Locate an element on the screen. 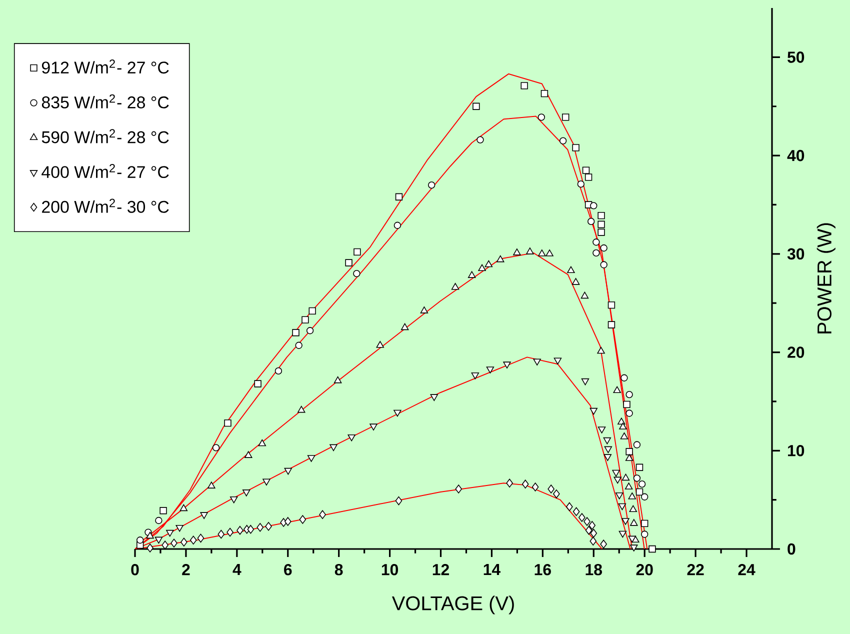  x-tick-label: 10 is located at coordinates (390, 570).